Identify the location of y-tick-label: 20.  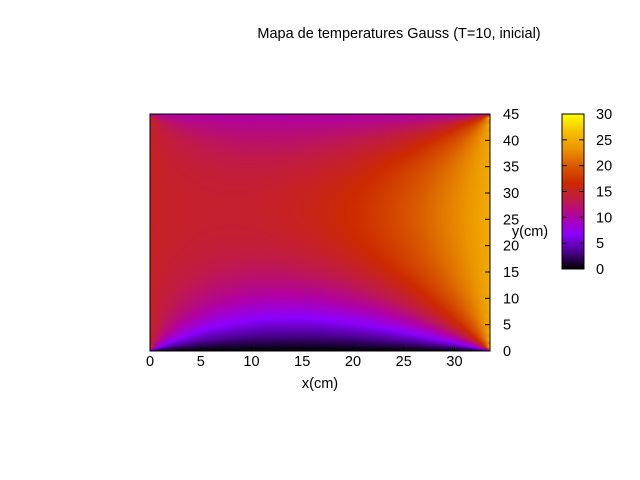
(511, 247).